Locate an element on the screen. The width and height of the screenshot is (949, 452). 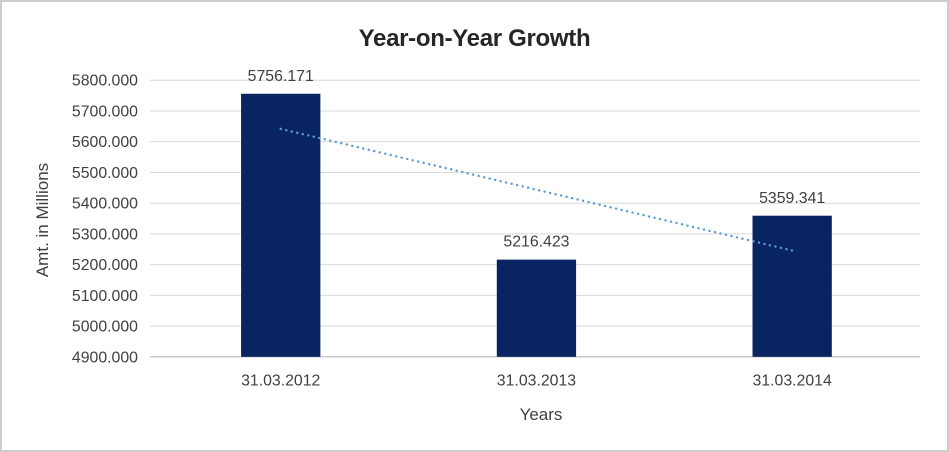
y-tick-label: 5200.000 is located at coordinates (105, 265).